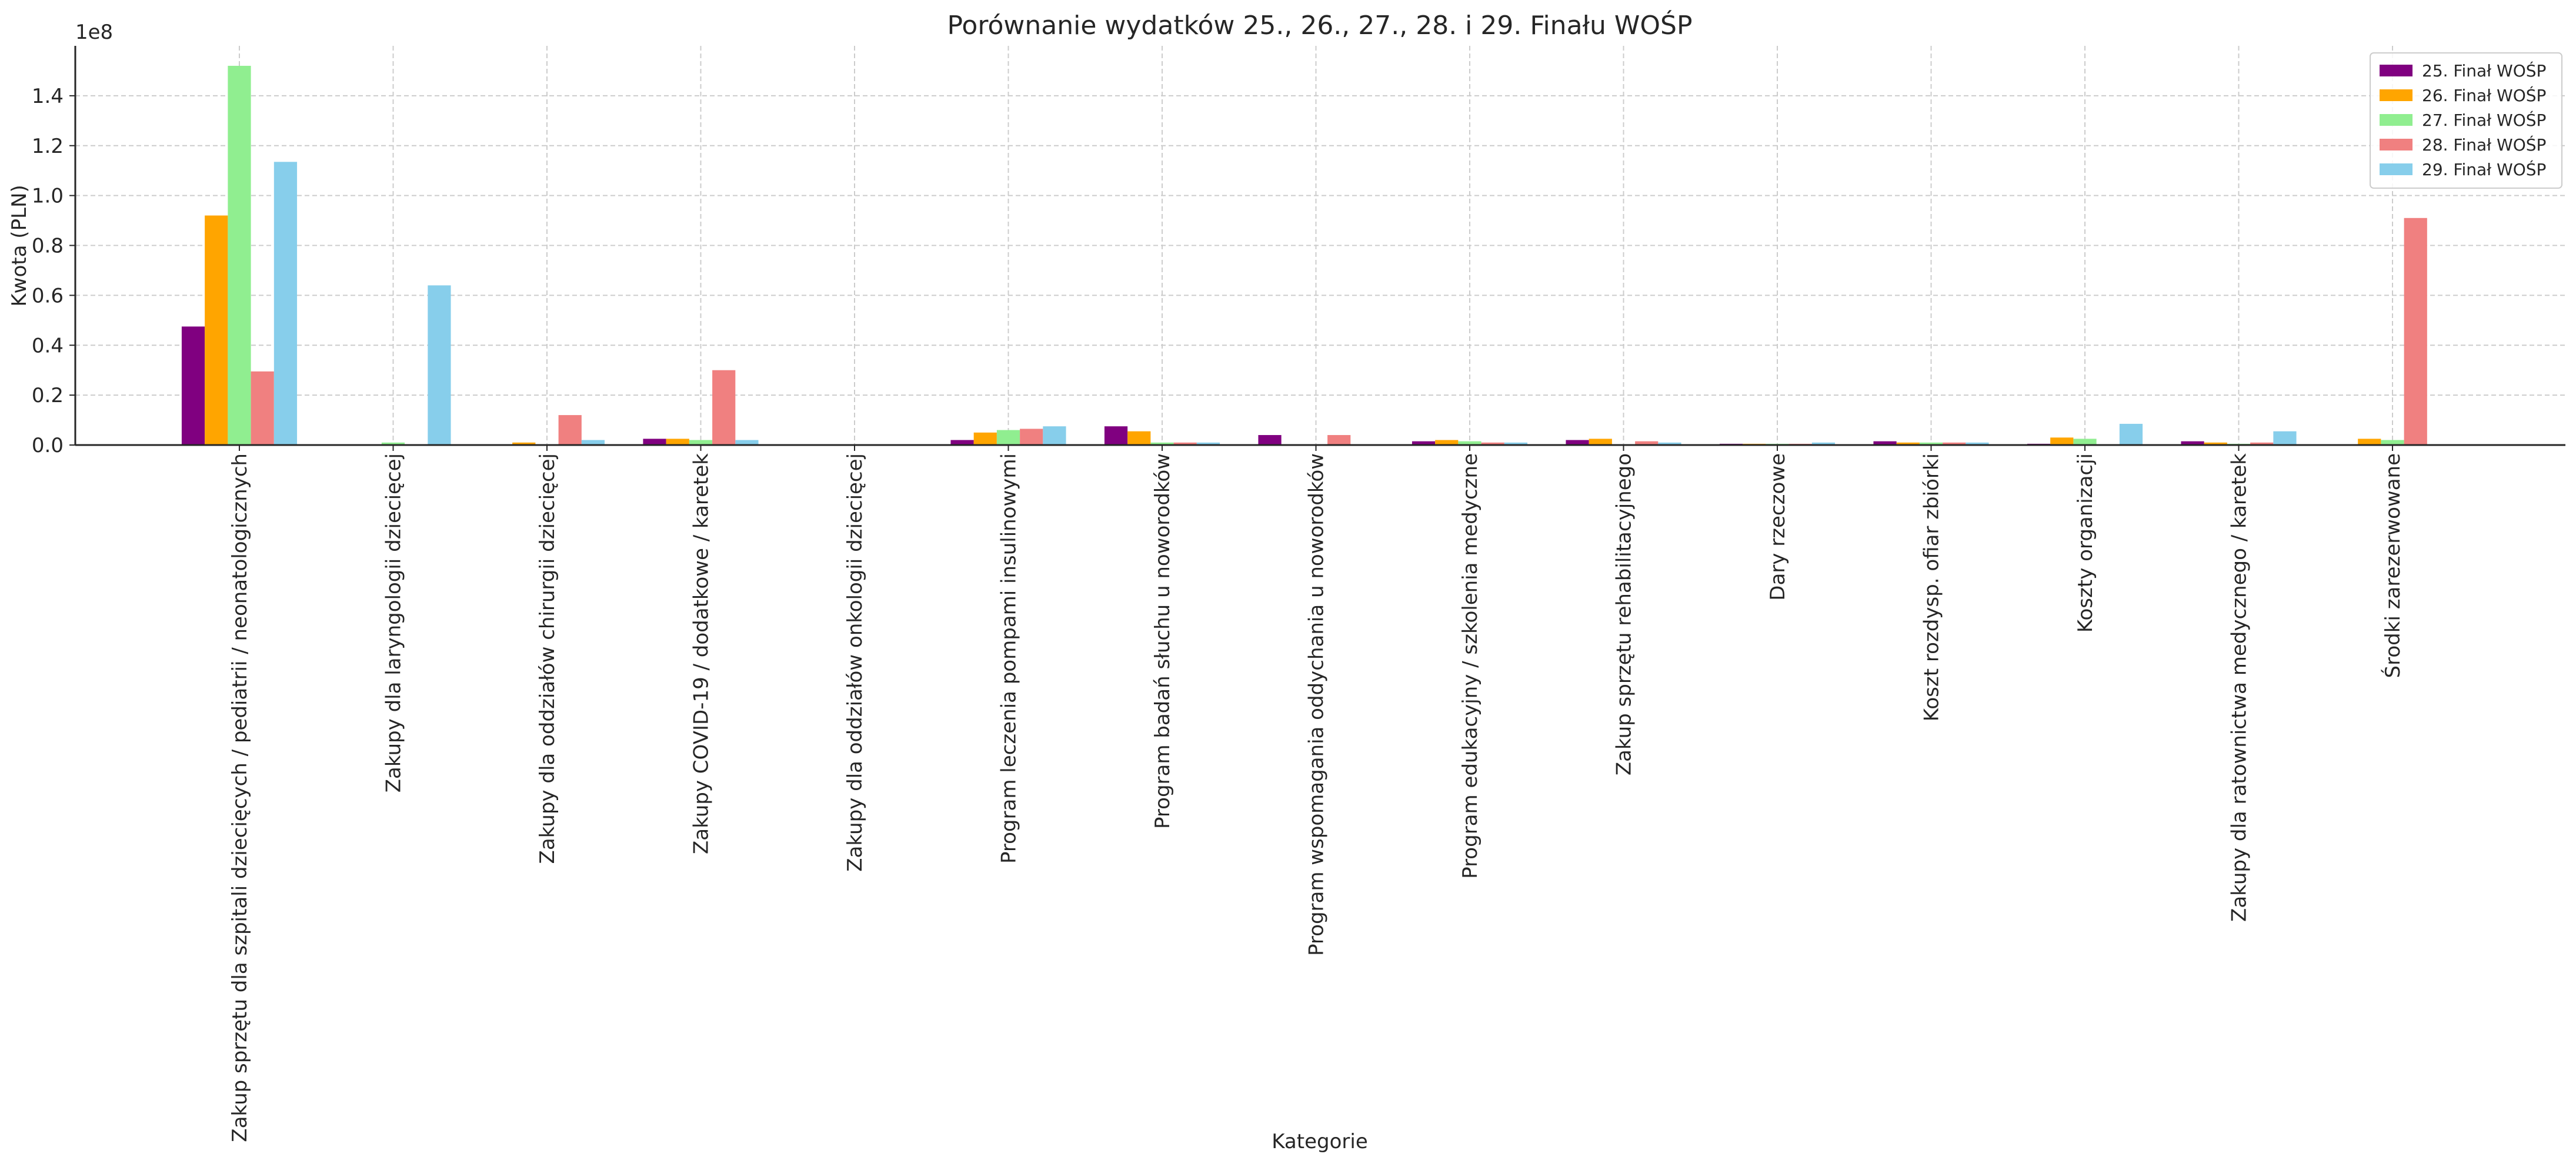 Image resolution: width=2576 pixels, height=1164 pixels. What do you see at coordinates (1932, 587) in the screenshot?
I see `x-tick-label: Koszt rozdysp. ofiar zbiórki` at bounding box center [1932, 587].